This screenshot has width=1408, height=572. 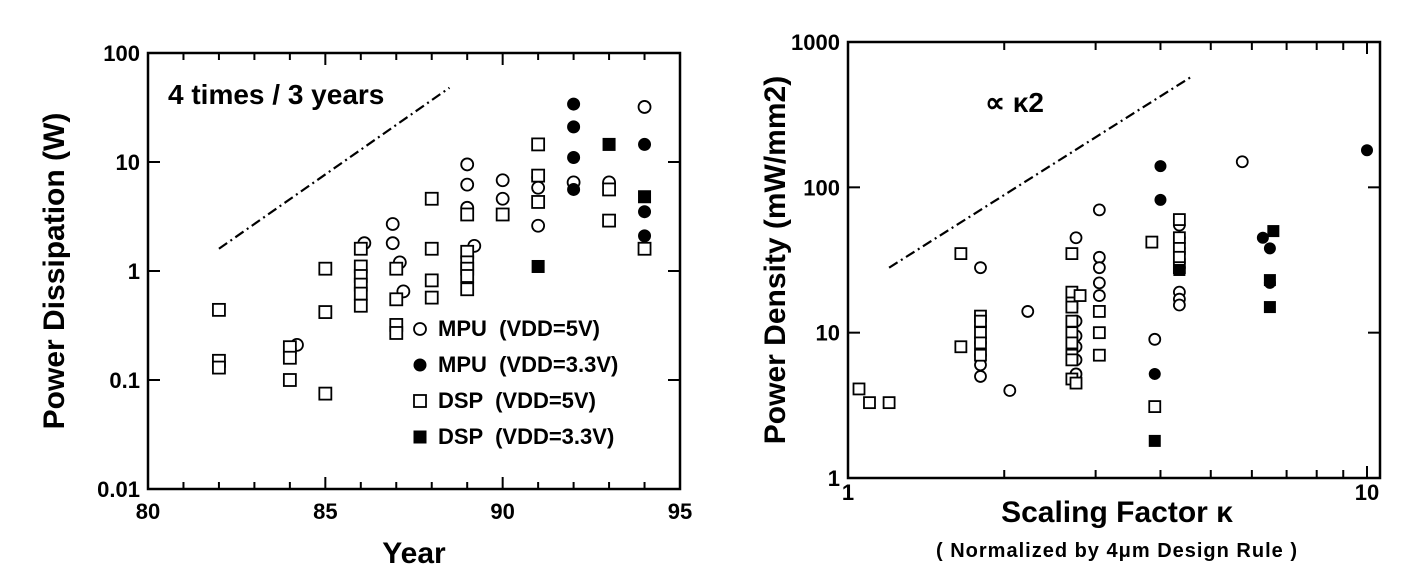 I want to click on x-axis-label: Year, so click(x=414, y=553).